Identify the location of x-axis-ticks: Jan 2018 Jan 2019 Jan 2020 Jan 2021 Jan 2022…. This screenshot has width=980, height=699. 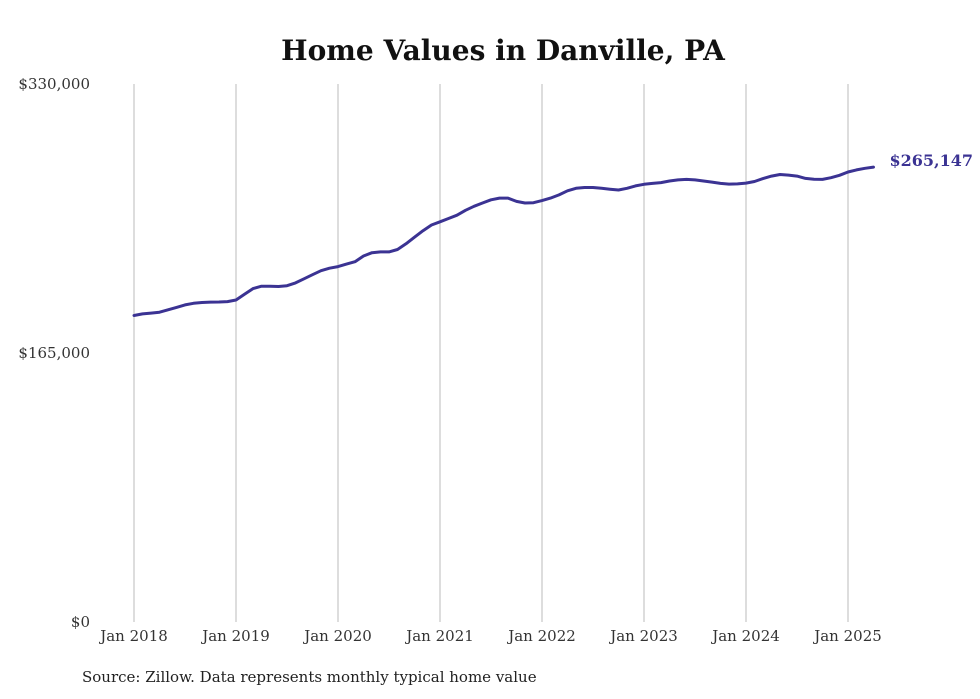
(490, 636).